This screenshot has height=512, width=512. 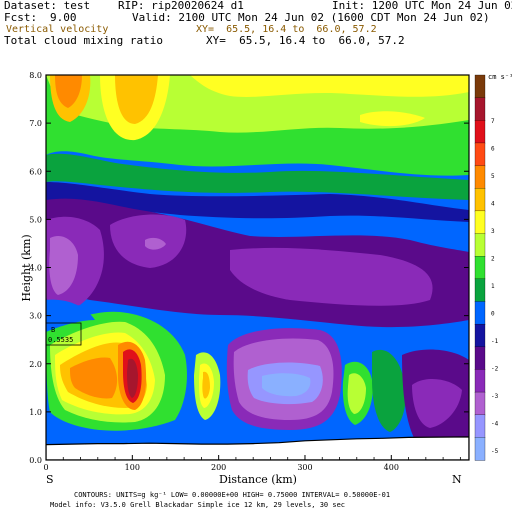 What do you see at coordinates (500, 77) in the screenshot?
I see `colorbar-unit: cm s⁻¹` at bounding box center [500, 77].